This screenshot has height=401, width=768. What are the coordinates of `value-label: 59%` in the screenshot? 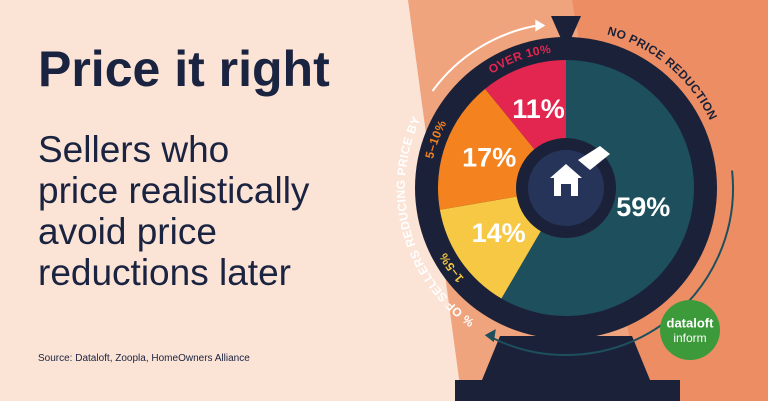 It's located at (643, 207).